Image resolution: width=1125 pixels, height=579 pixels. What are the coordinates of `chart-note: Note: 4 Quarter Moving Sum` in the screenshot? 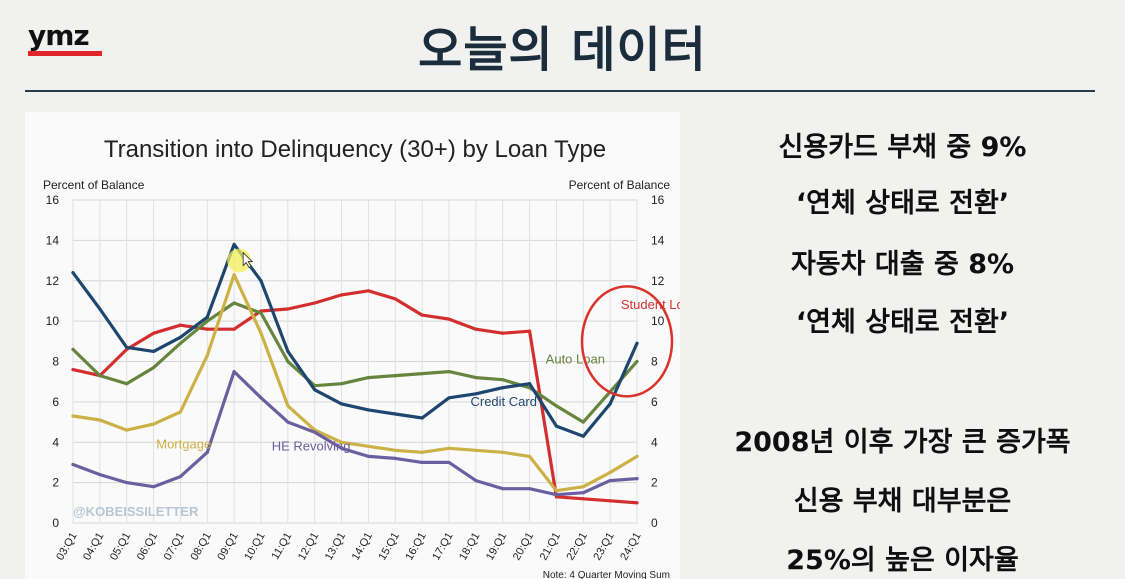 It's located at (606, 574).